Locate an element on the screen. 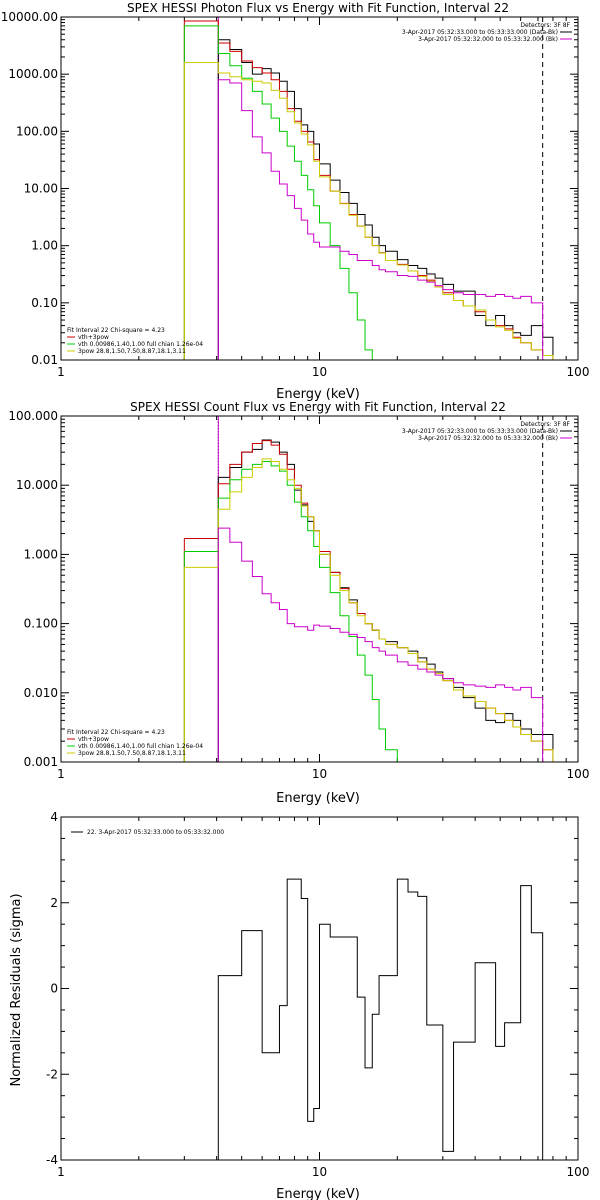  y-tick-label: -2 is located at coordinates (52, 1074).